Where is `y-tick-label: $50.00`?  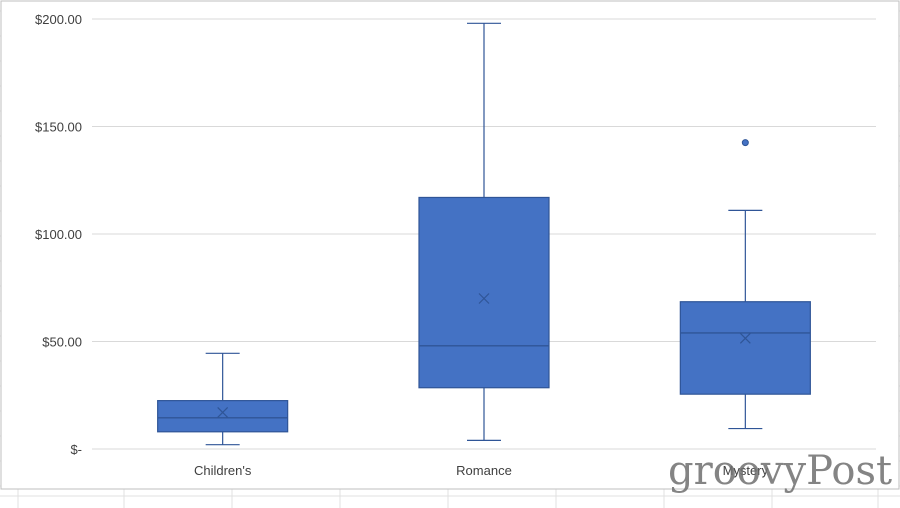 y-tick-label: $50.00 is located at coordinates (62, 342).